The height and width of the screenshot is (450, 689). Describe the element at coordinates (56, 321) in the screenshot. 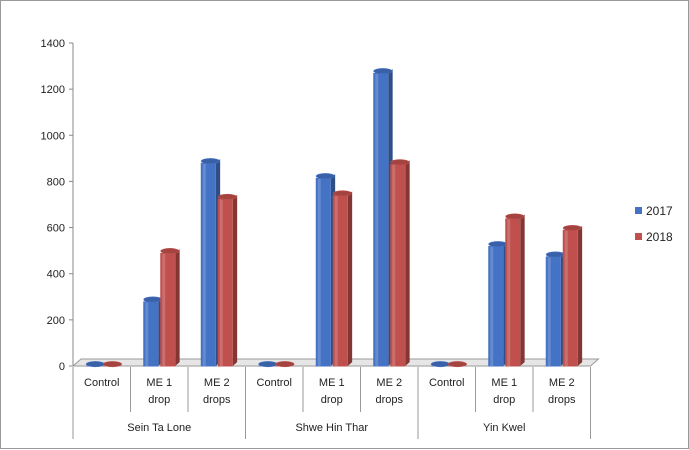

I see `y-tick-label: 200` at that location.